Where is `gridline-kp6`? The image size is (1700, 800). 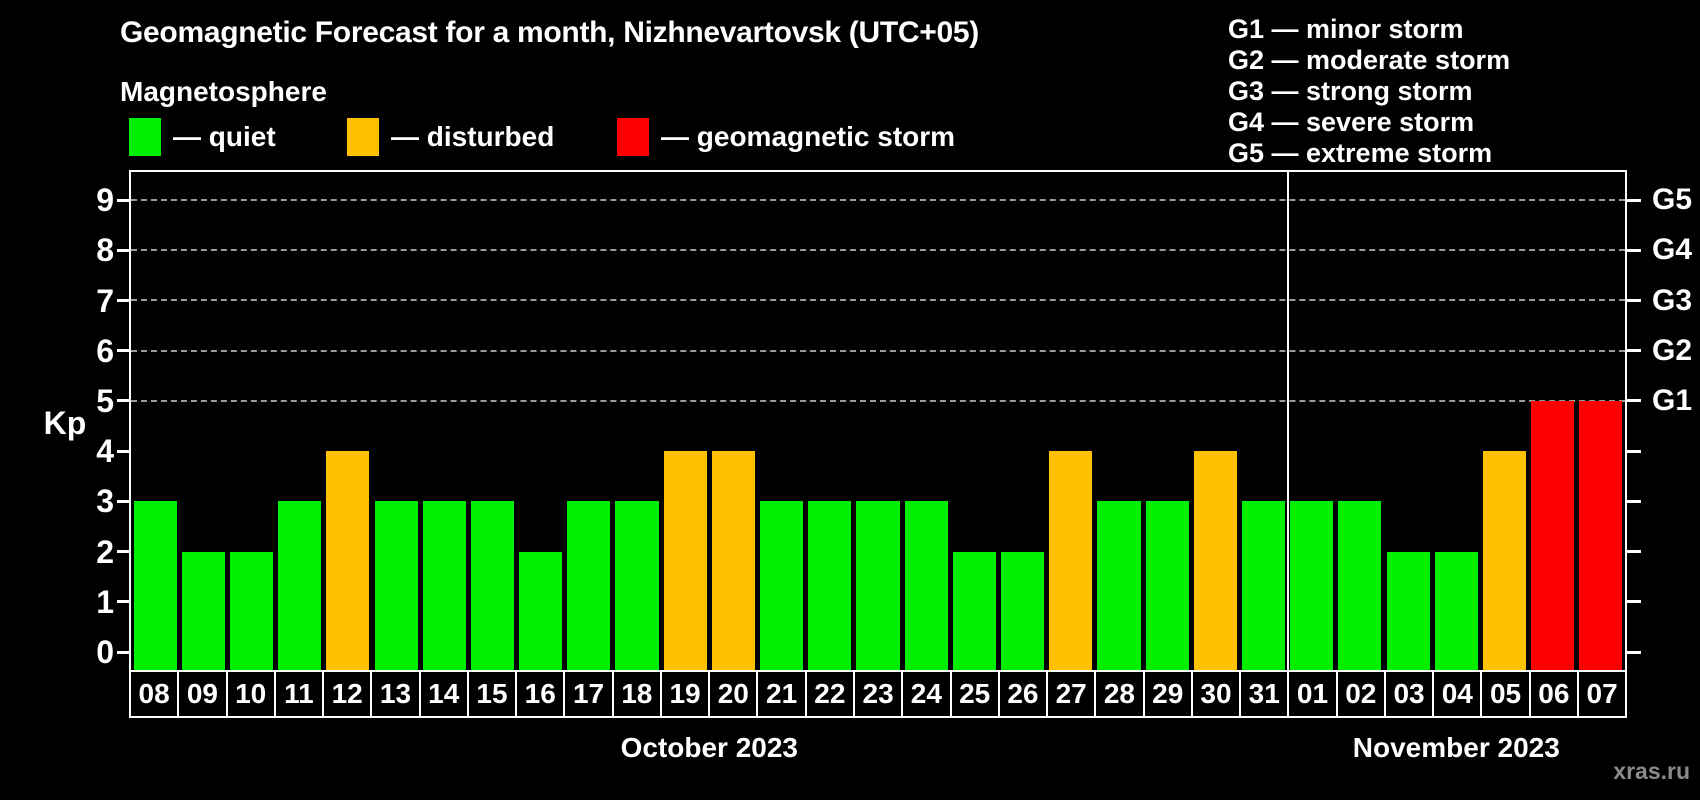 gridline-kp6 is located at coordinates (878, 350).